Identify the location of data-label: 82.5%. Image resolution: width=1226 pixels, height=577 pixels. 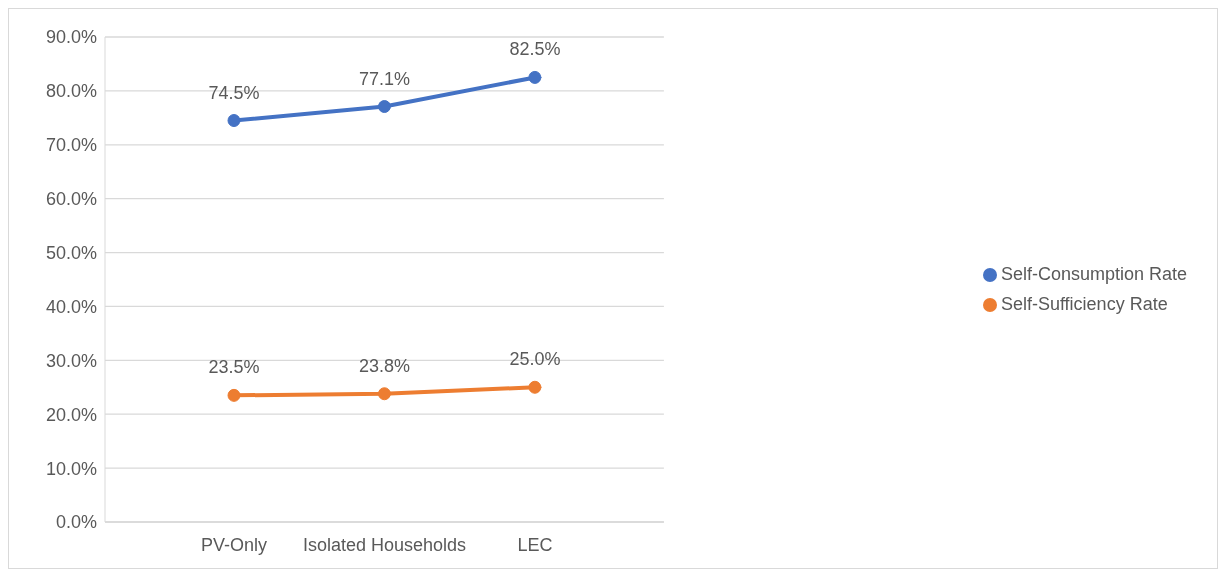
(535, 49).